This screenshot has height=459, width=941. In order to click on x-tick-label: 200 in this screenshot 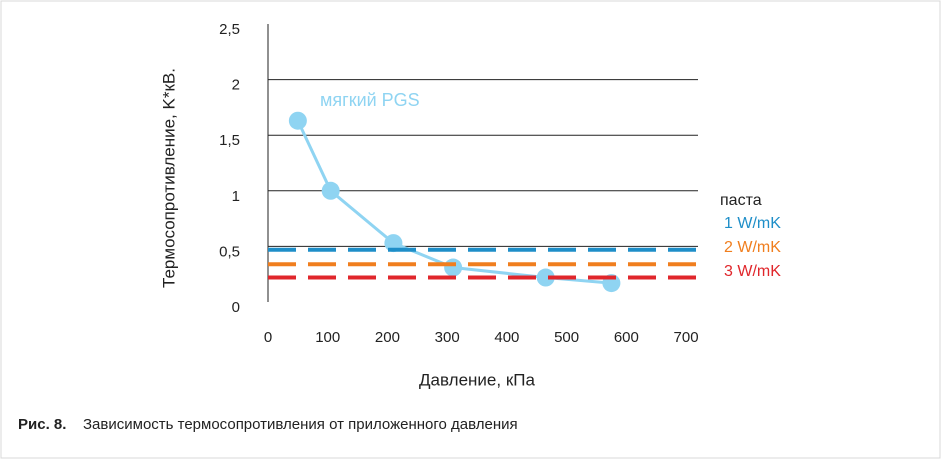, I will do `click(387, 337)`.